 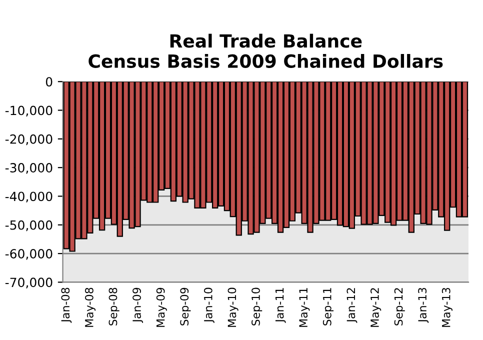 I want to click on y-tick-label: -70,000, so click(x=28, y=283).